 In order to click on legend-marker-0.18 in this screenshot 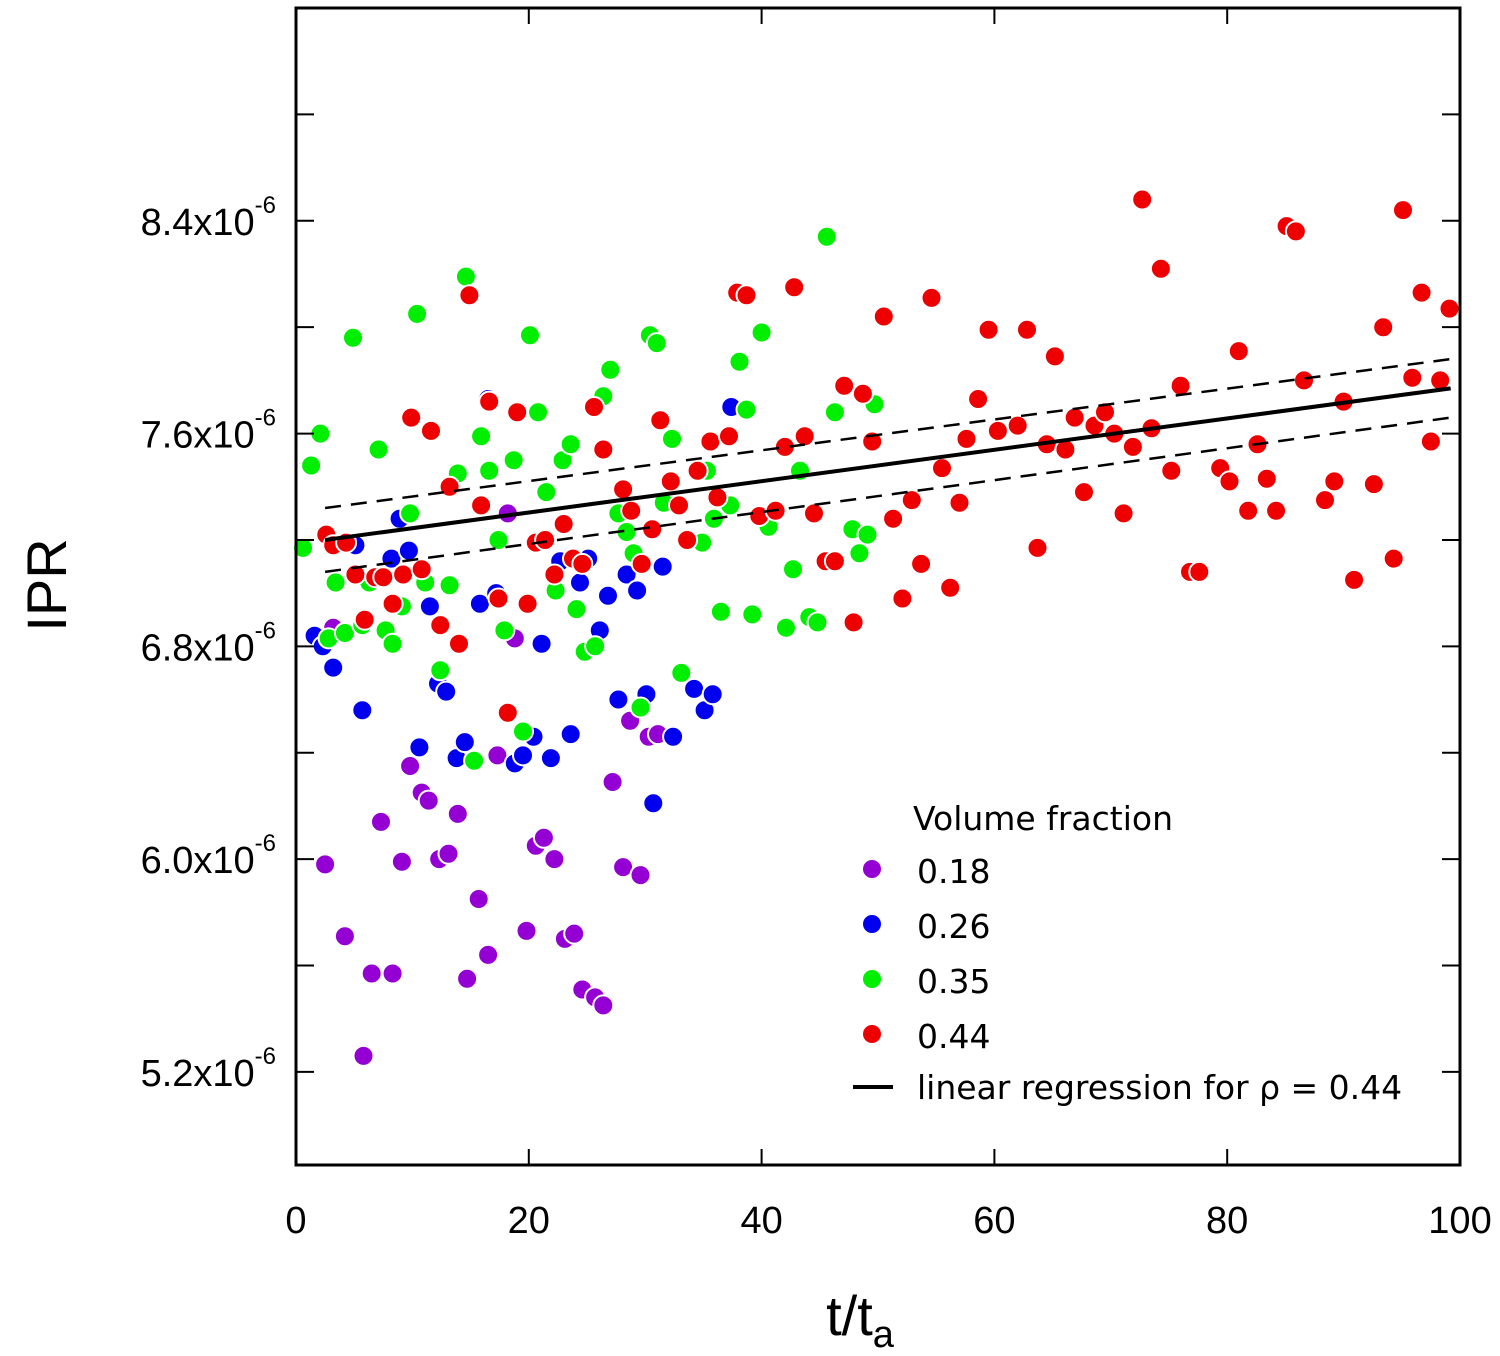, I will do `click(872, 869)`.